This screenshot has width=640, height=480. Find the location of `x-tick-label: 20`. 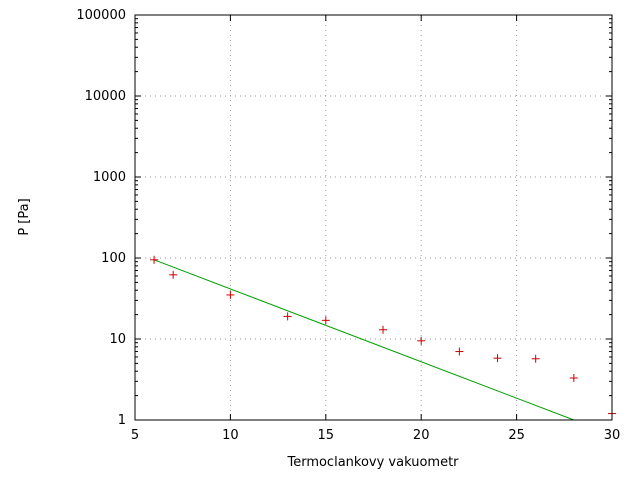

x-tick-label: 20 is located at coordinates (421, 435).